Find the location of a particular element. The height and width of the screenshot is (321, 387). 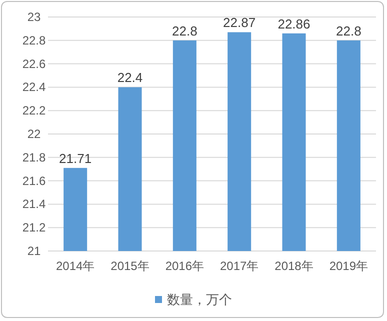

x-tick-label: 2016年 is located at coordinates (184, 266).